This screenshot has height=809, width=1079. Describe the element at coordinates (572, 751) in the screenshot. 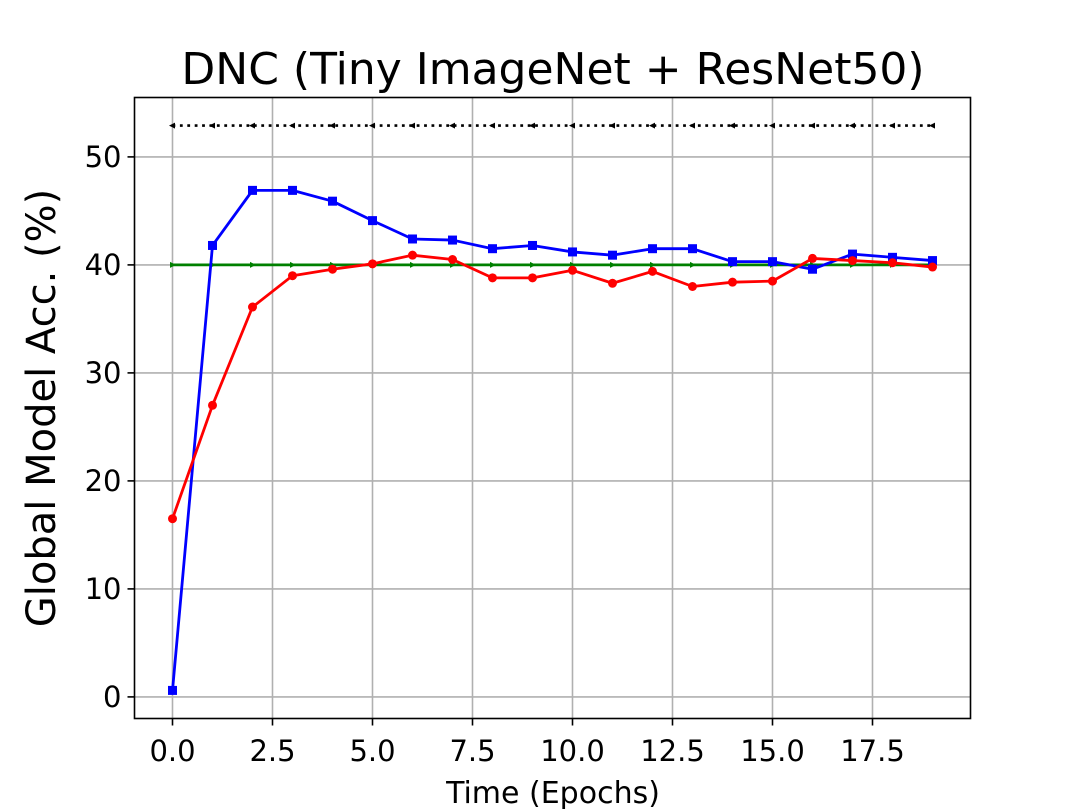

I see `x-tick-label: 10.0` at that location.